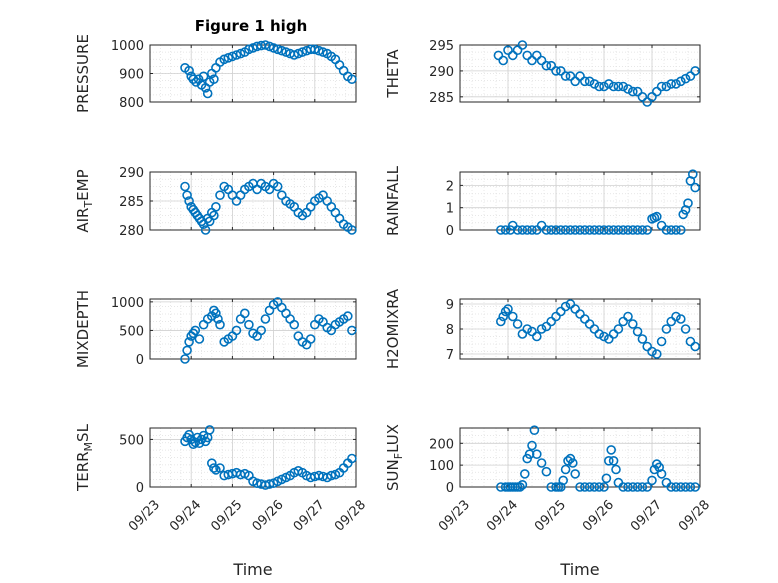  I want to click on x-axis-label: Time, so click(579, 569).